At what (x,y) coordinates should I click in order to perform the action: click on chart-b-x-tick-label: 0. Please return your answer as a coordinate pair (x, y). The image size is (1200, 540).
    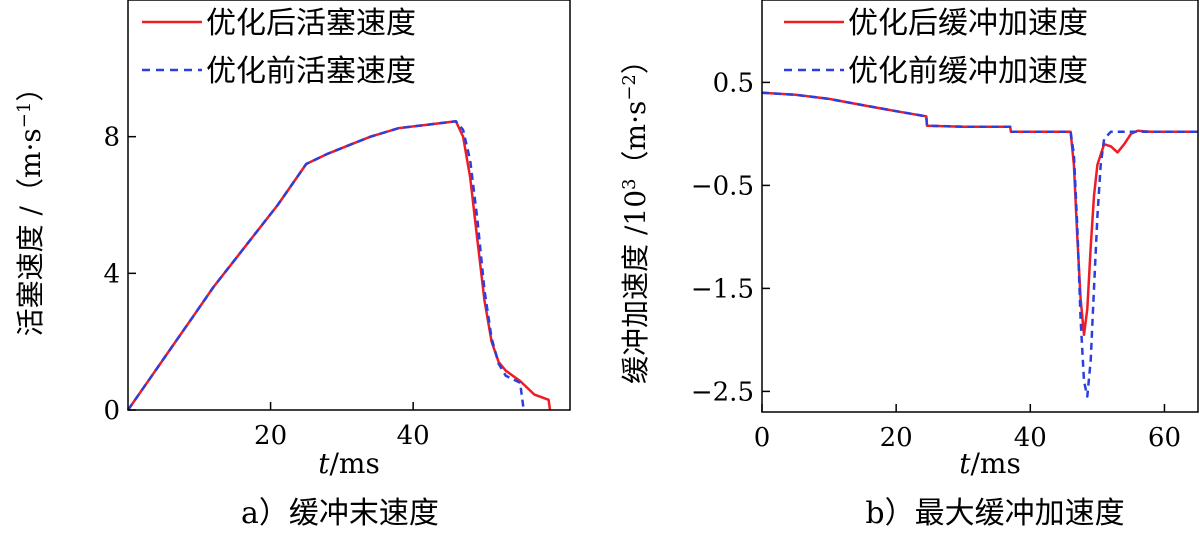
    Looking at the image, I should click on (762, 438).